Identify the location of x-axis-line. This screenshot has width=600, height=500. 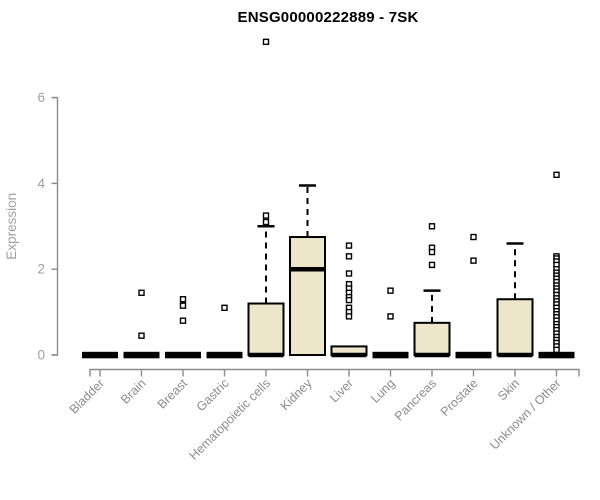
(334, 372).